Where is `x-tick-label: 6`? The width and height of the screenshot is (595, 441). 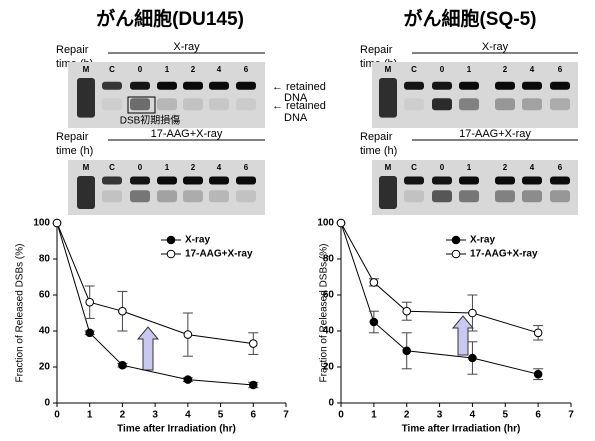 x-tick-label: 6 is located at coordinates (254, 415).